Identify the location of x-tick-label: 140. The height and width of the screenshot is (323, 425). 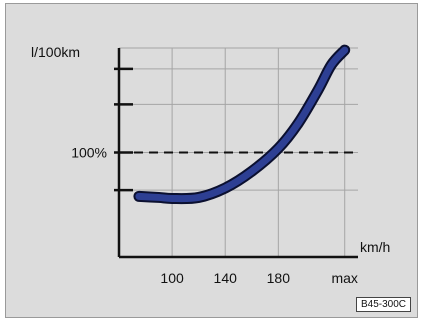
(226, 278).